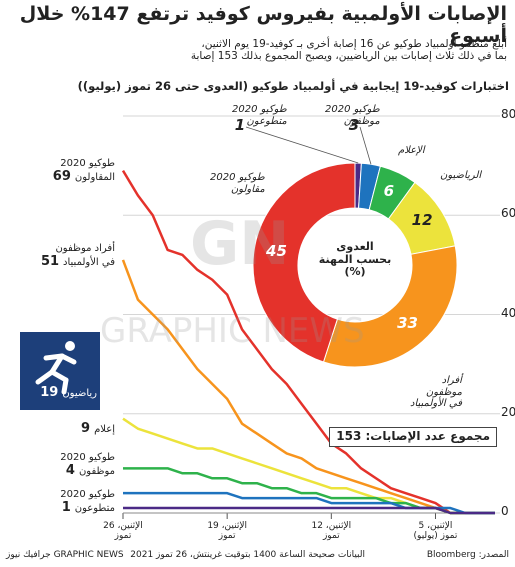  I want to click on watermark-logo: GN, so click(240, 244).